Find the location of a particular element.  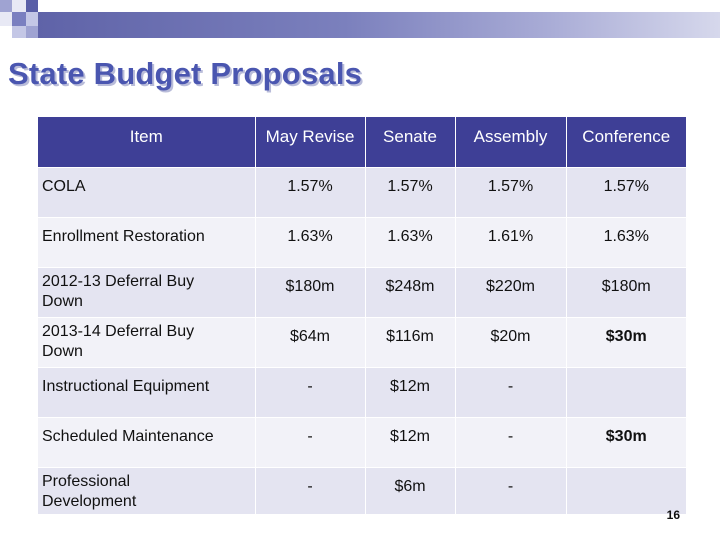

assembly-cell: $20m is located at coordinates (511, 342).